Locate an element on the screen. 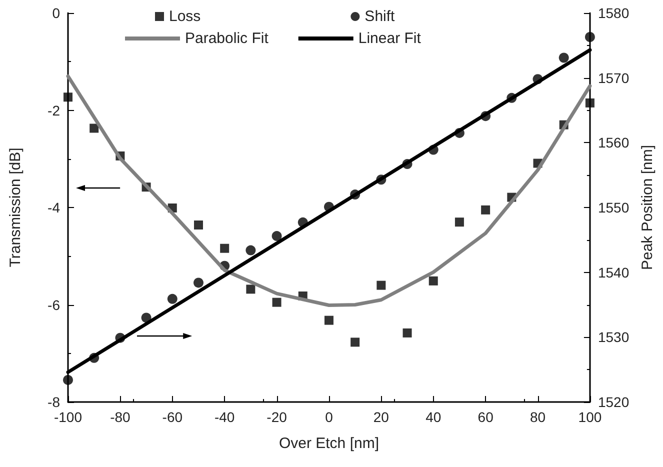 This screenshot has width=663, height=467. legend-label: Shift is located at coordinates (380, 16).